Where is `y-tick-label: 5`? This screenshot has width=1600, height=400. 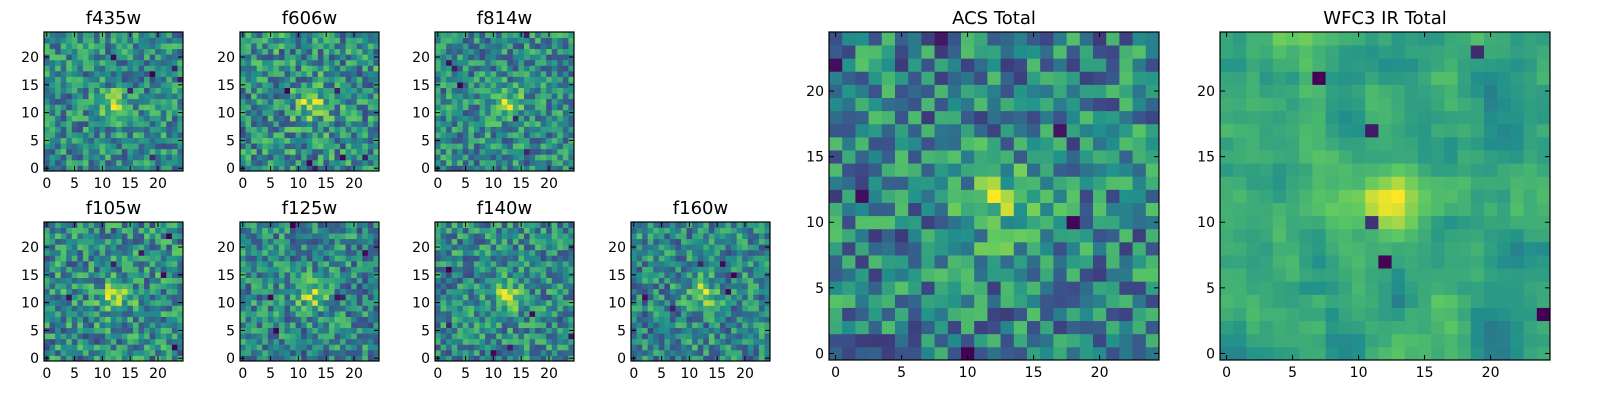
y-tick-label: 5 is located at coordinates (425, 331).